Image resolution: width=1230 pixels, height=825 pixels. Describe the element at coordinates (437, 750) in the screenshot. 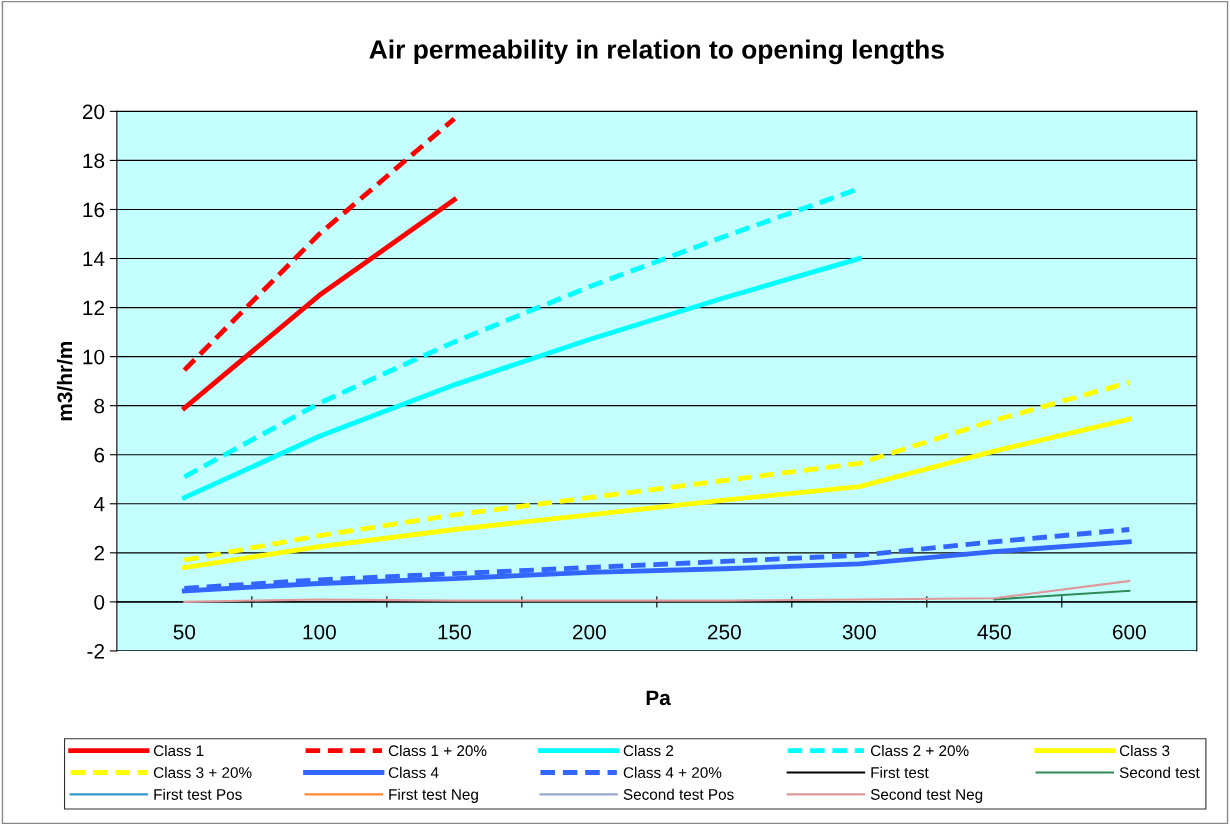

I see `legend-label: Class 1 + 20%` at that location.